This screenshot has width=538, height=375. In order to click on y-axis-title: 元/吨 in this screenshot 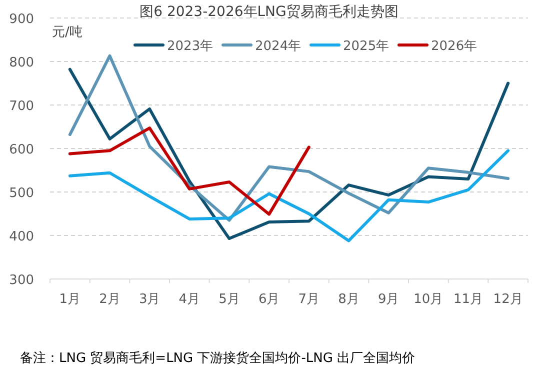, I will do `click(67, 32)`.